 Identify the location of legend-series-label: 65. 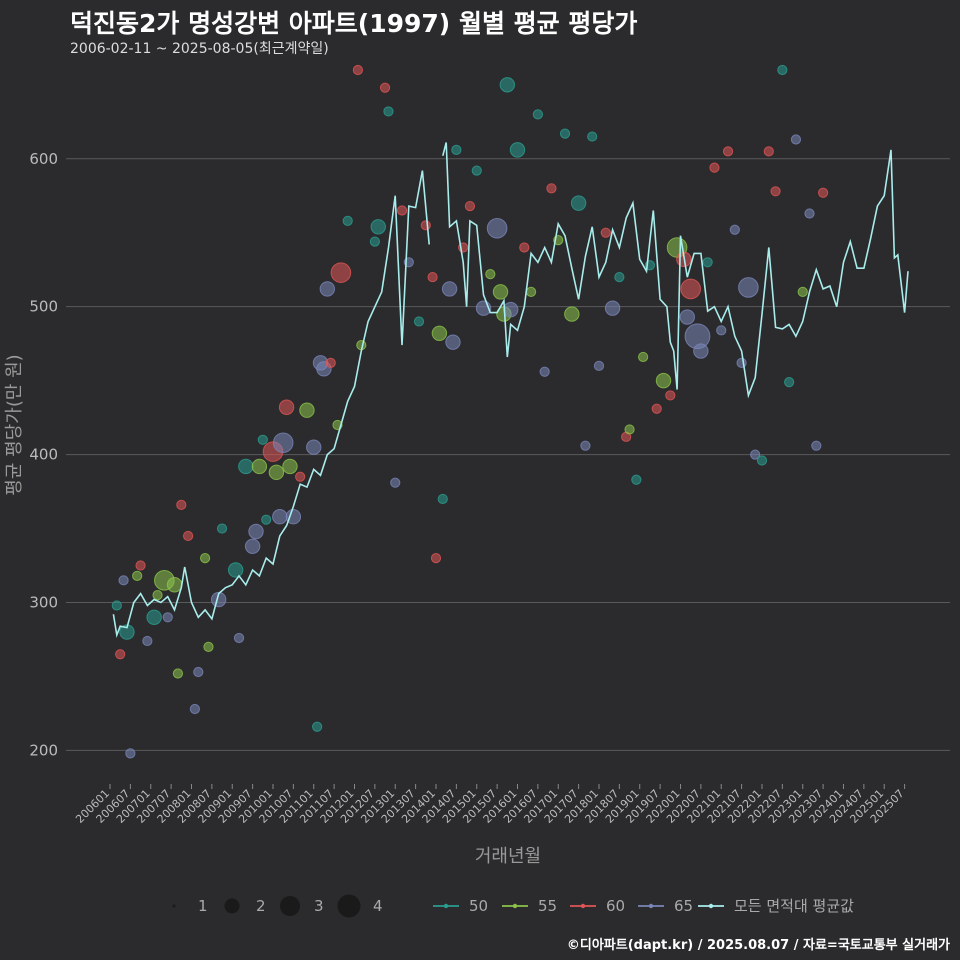
(683, 906).